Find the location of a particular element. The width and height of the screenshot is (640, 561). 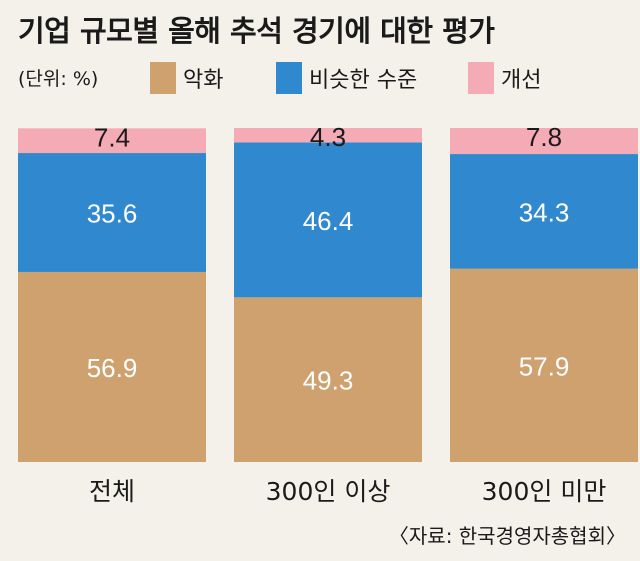

data-label-total-similar: 35.6 is located at coordinates (112, 214).